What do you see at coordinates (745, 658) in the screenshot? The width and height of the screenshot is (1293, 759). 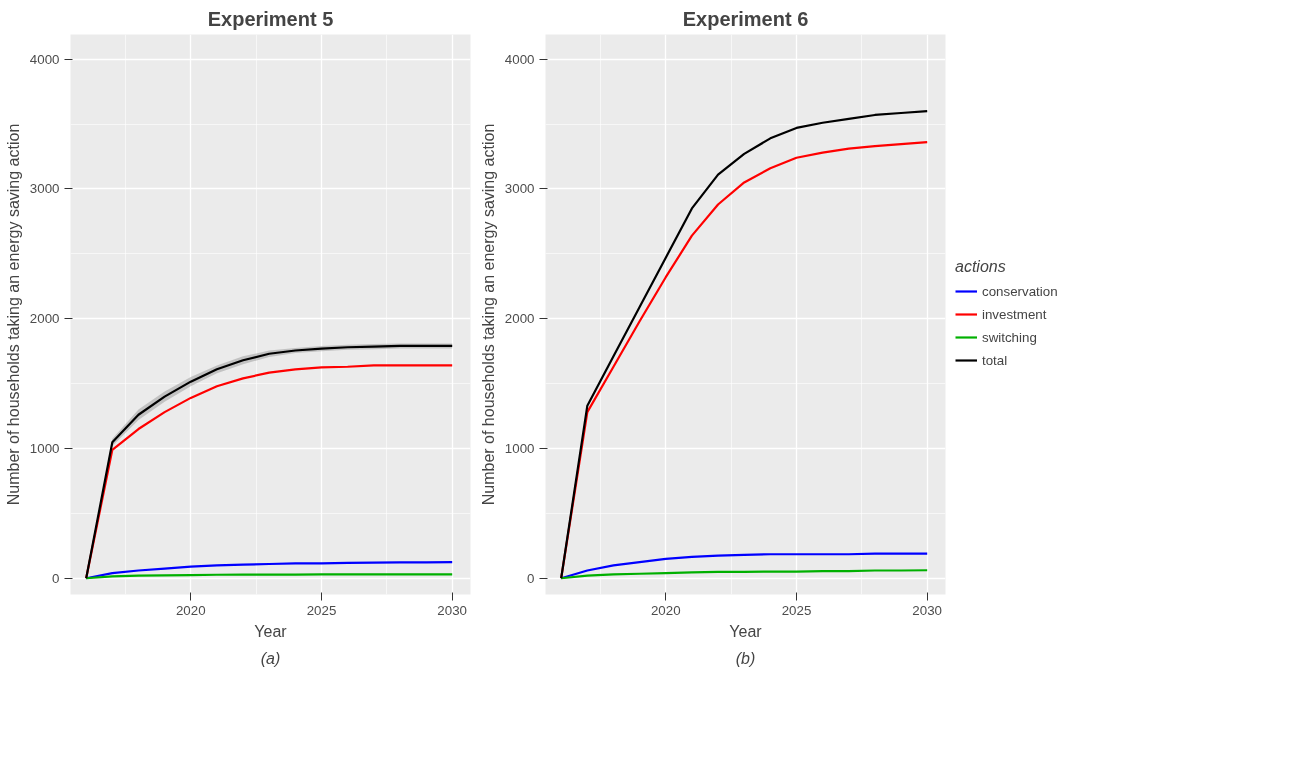 I see `text: (b)` at bounding box center [745, 658].